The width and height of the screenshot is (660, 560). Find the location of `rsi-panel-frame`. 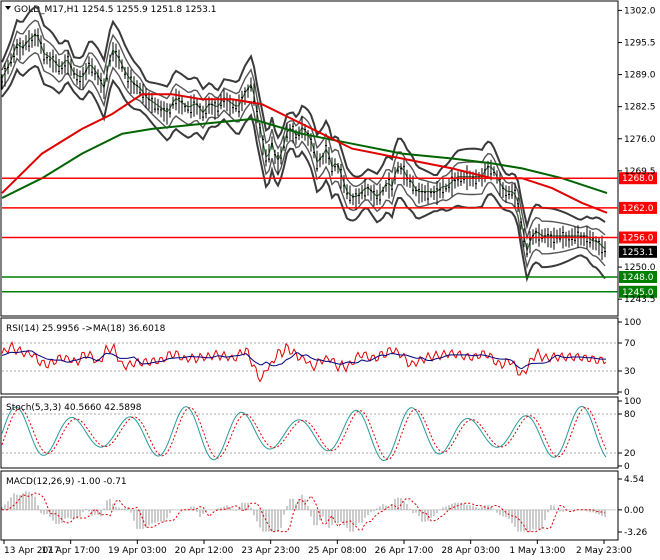

rsi-panel-frame is located at coordinates (309, 356).